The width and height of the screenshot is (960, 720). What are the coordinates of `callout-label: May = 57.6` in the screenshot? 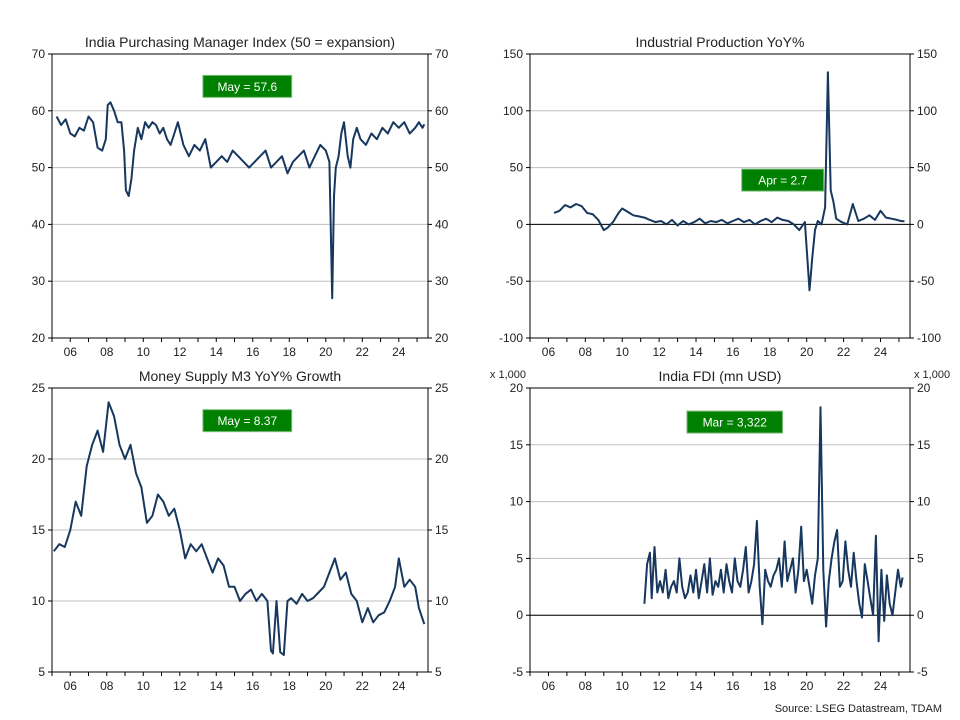 It's located at (247, 87).